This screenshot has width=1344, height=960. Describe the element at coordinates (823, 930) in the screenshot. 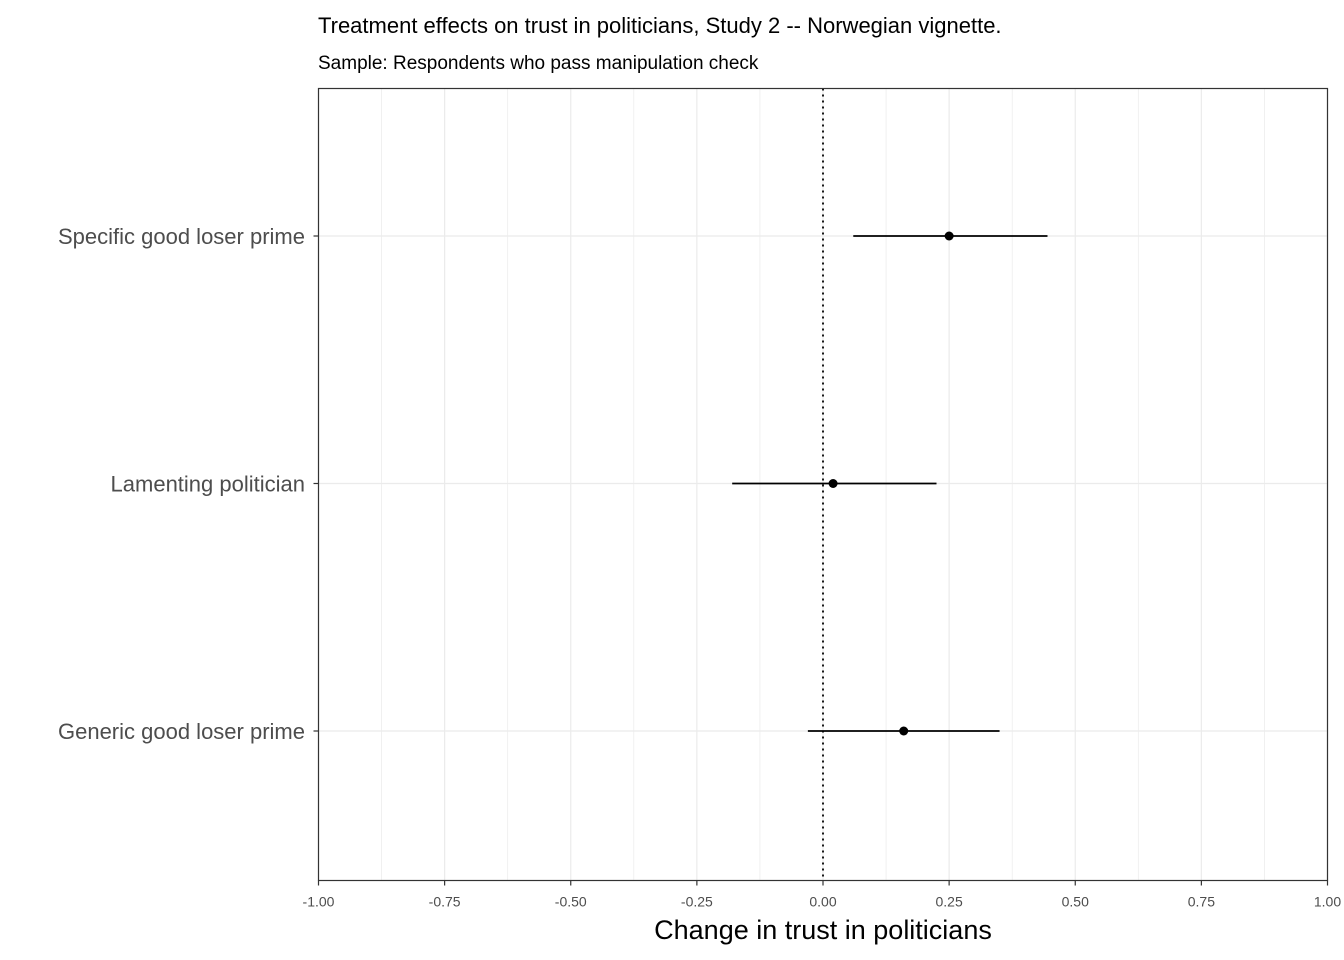

I see `x-axis-title: Change in trust in politicians` at that location.